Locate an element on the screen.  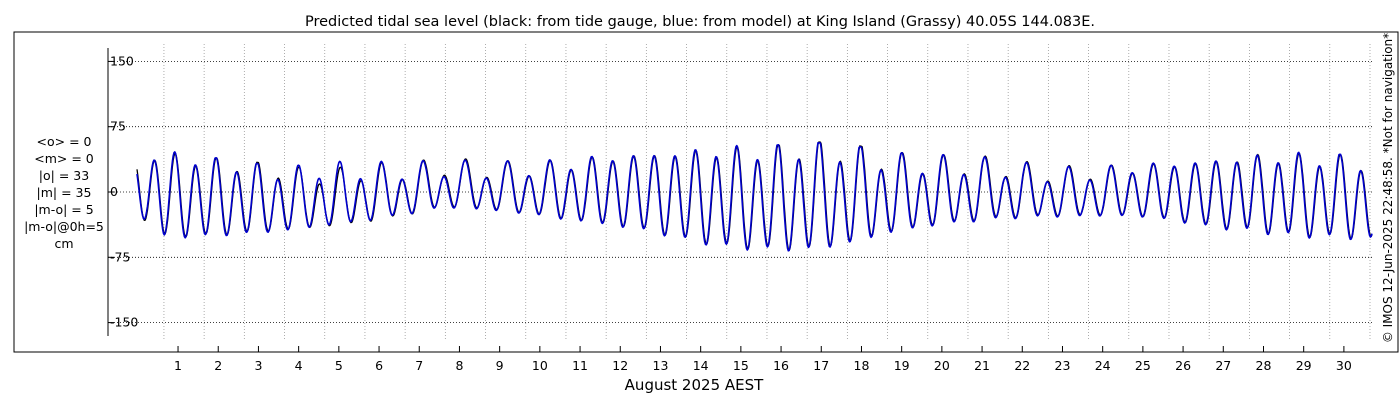
x-tick-label: 9 is located at coordinates (500, 365).